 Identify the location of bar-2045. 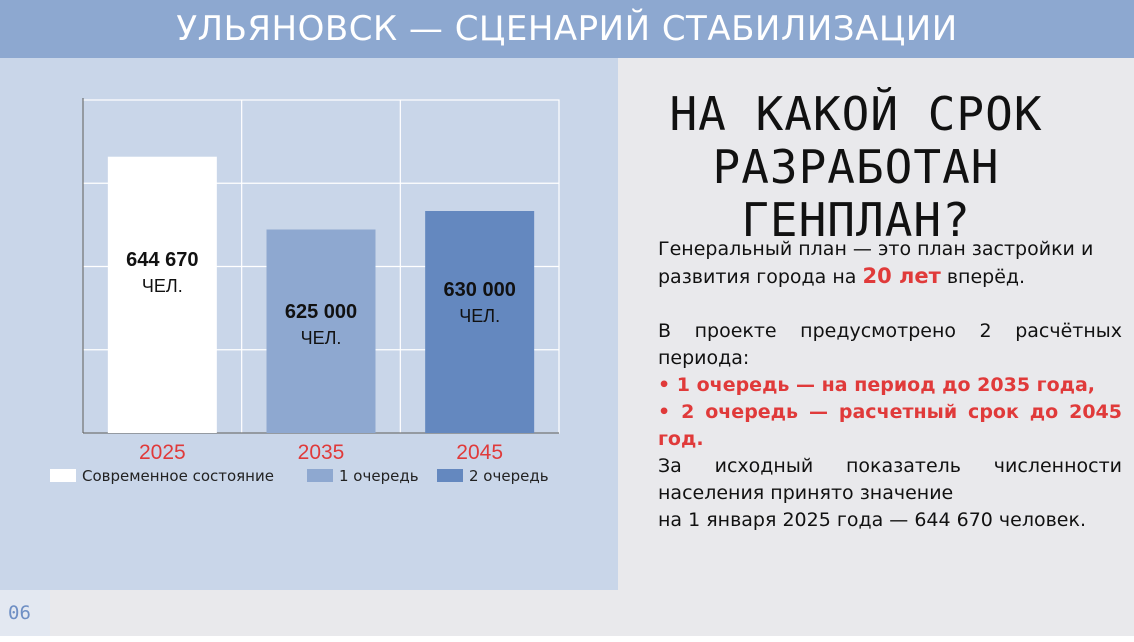
(480, 322).